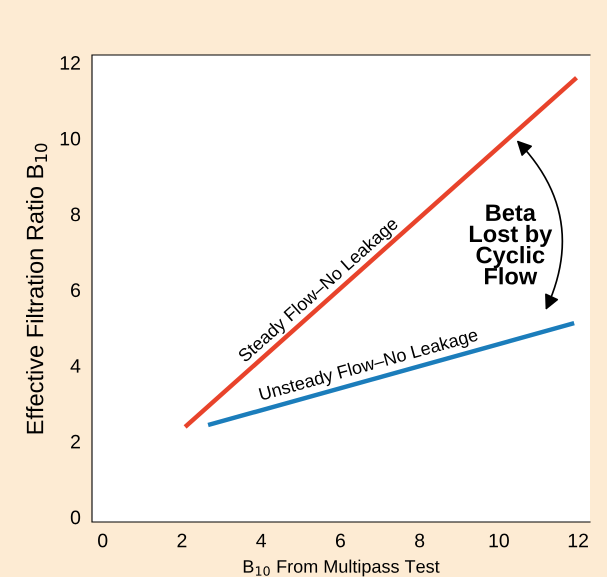 The image size is (607, 577). What do you see at coordinates (499, 541) in the screenshot?
I see `x-tick-label: 10` at bounding box center [499, 541].